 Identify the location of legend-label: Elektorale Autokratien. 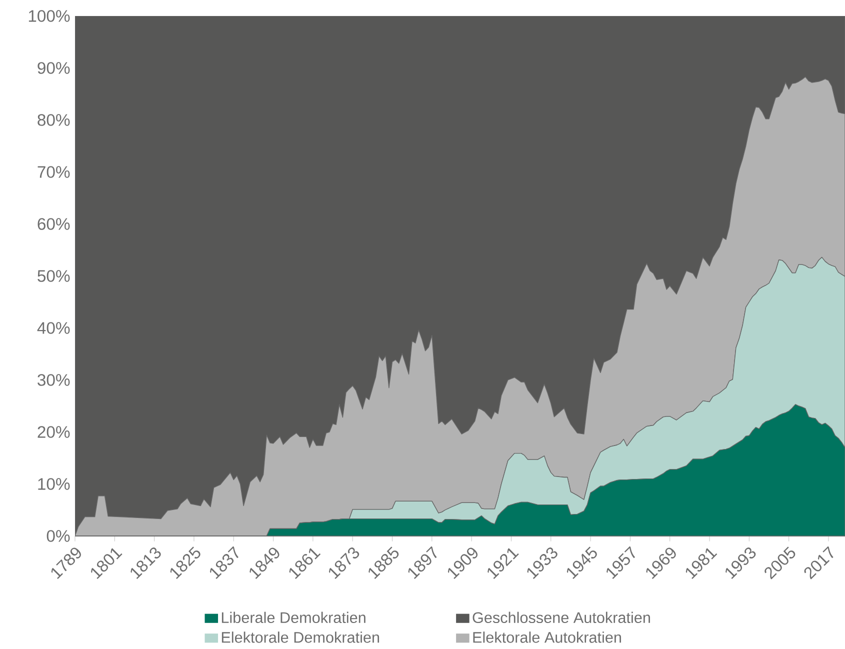
(547, 637).